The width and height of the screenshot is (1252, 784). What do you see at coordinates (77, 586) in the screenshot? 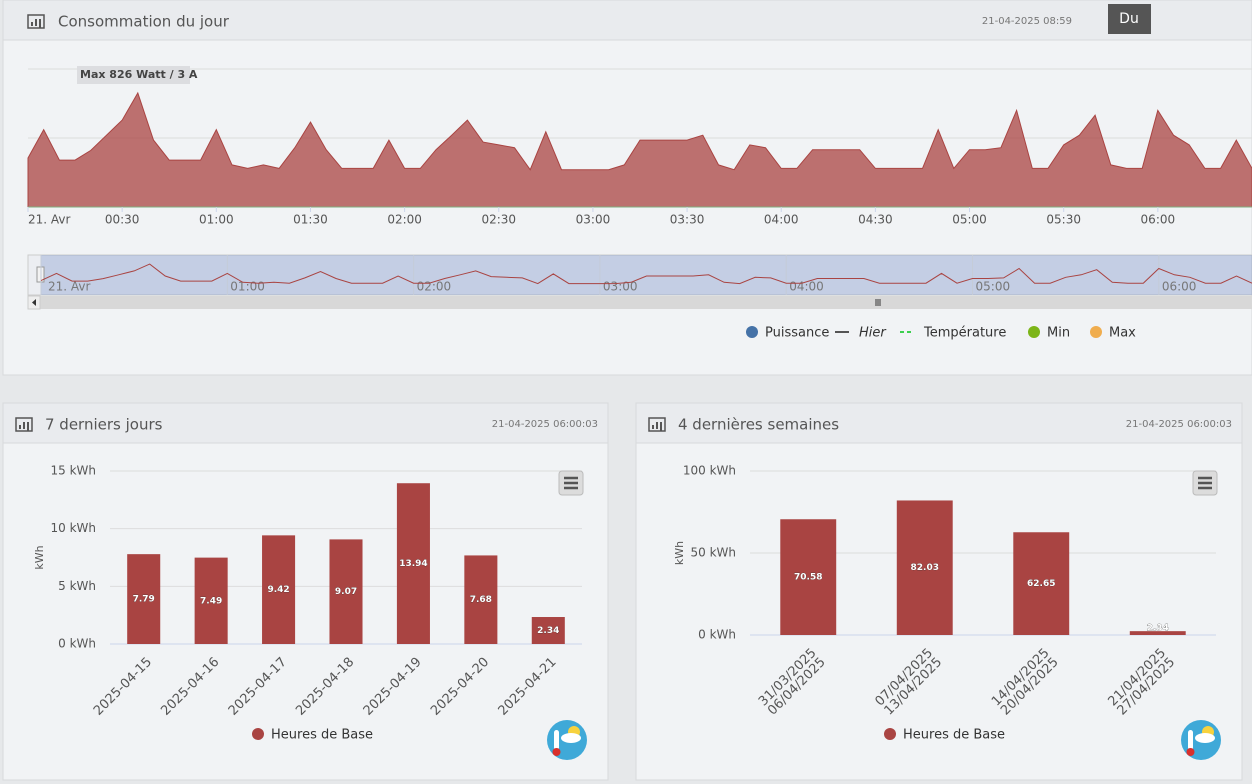
I see `y-tick-label: 5 kWh` at bounding box center [77, 586].